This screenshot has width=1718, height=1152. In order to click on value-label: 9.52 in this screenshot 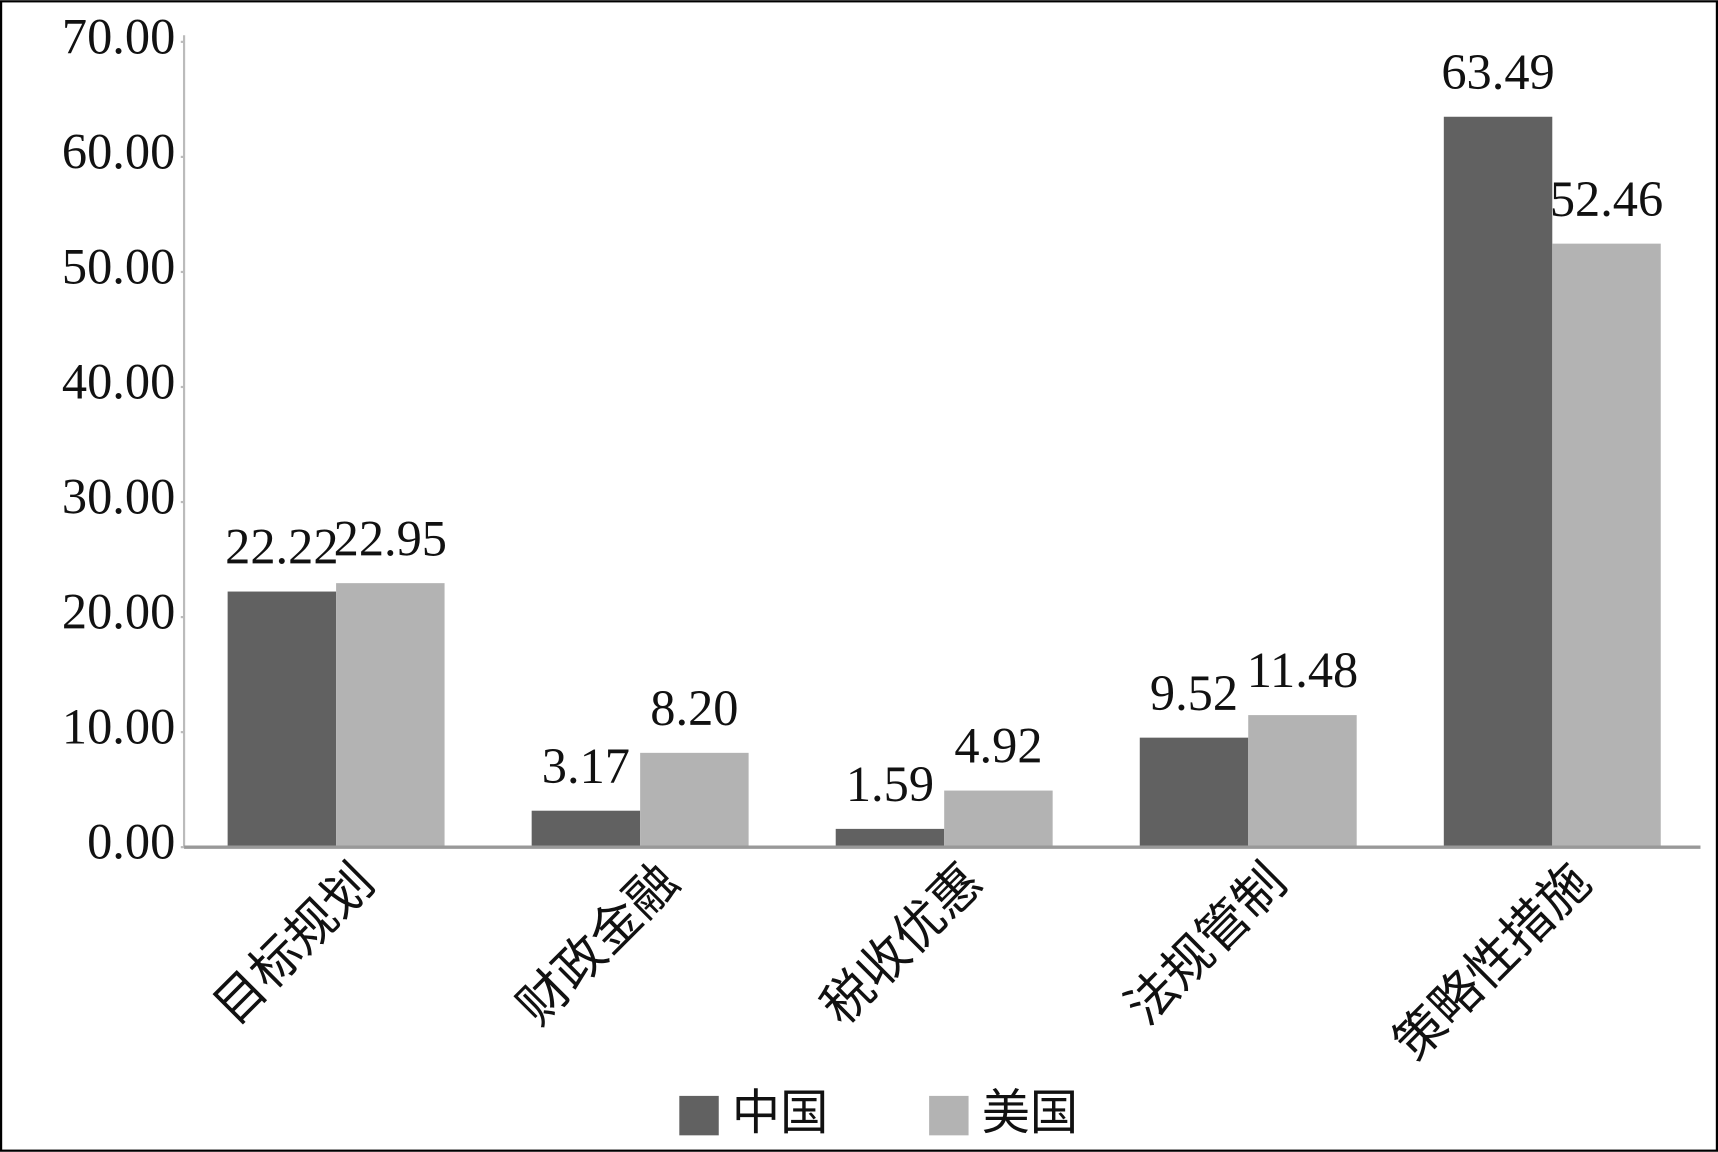, I will do `click(1194, 693)`.